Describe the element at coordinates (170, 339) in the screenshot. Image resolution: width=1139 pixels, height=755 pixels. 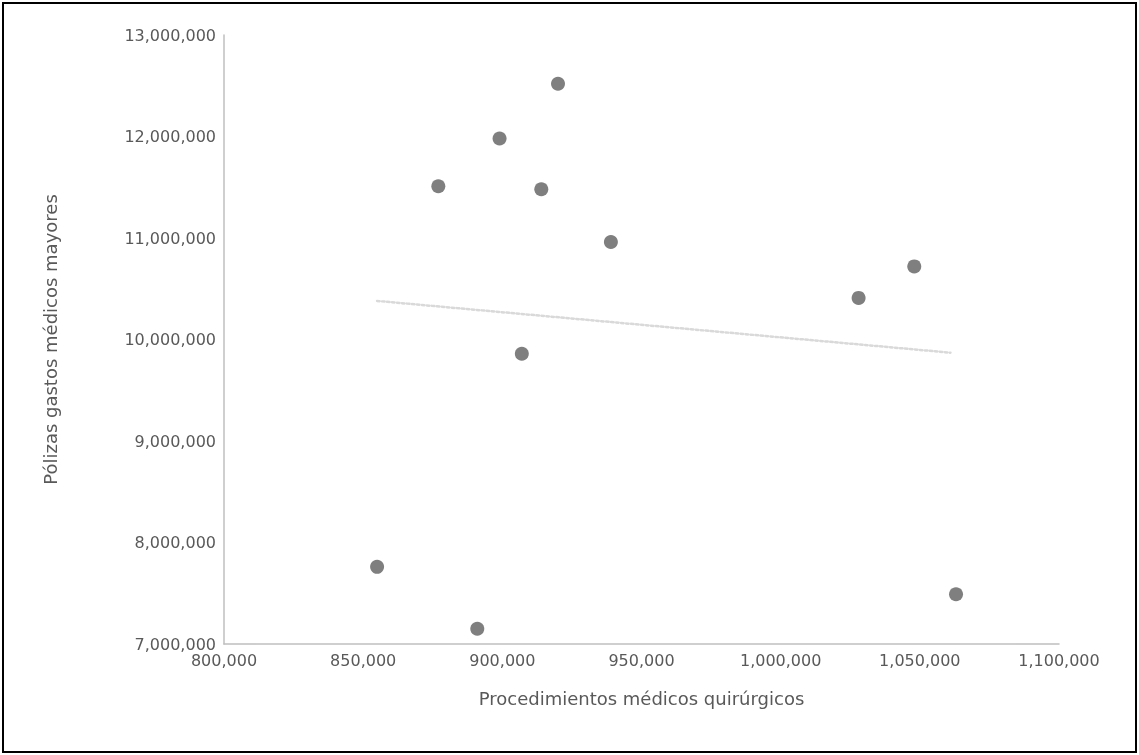
I see `y-tick-label: 10,000,000` at that location.